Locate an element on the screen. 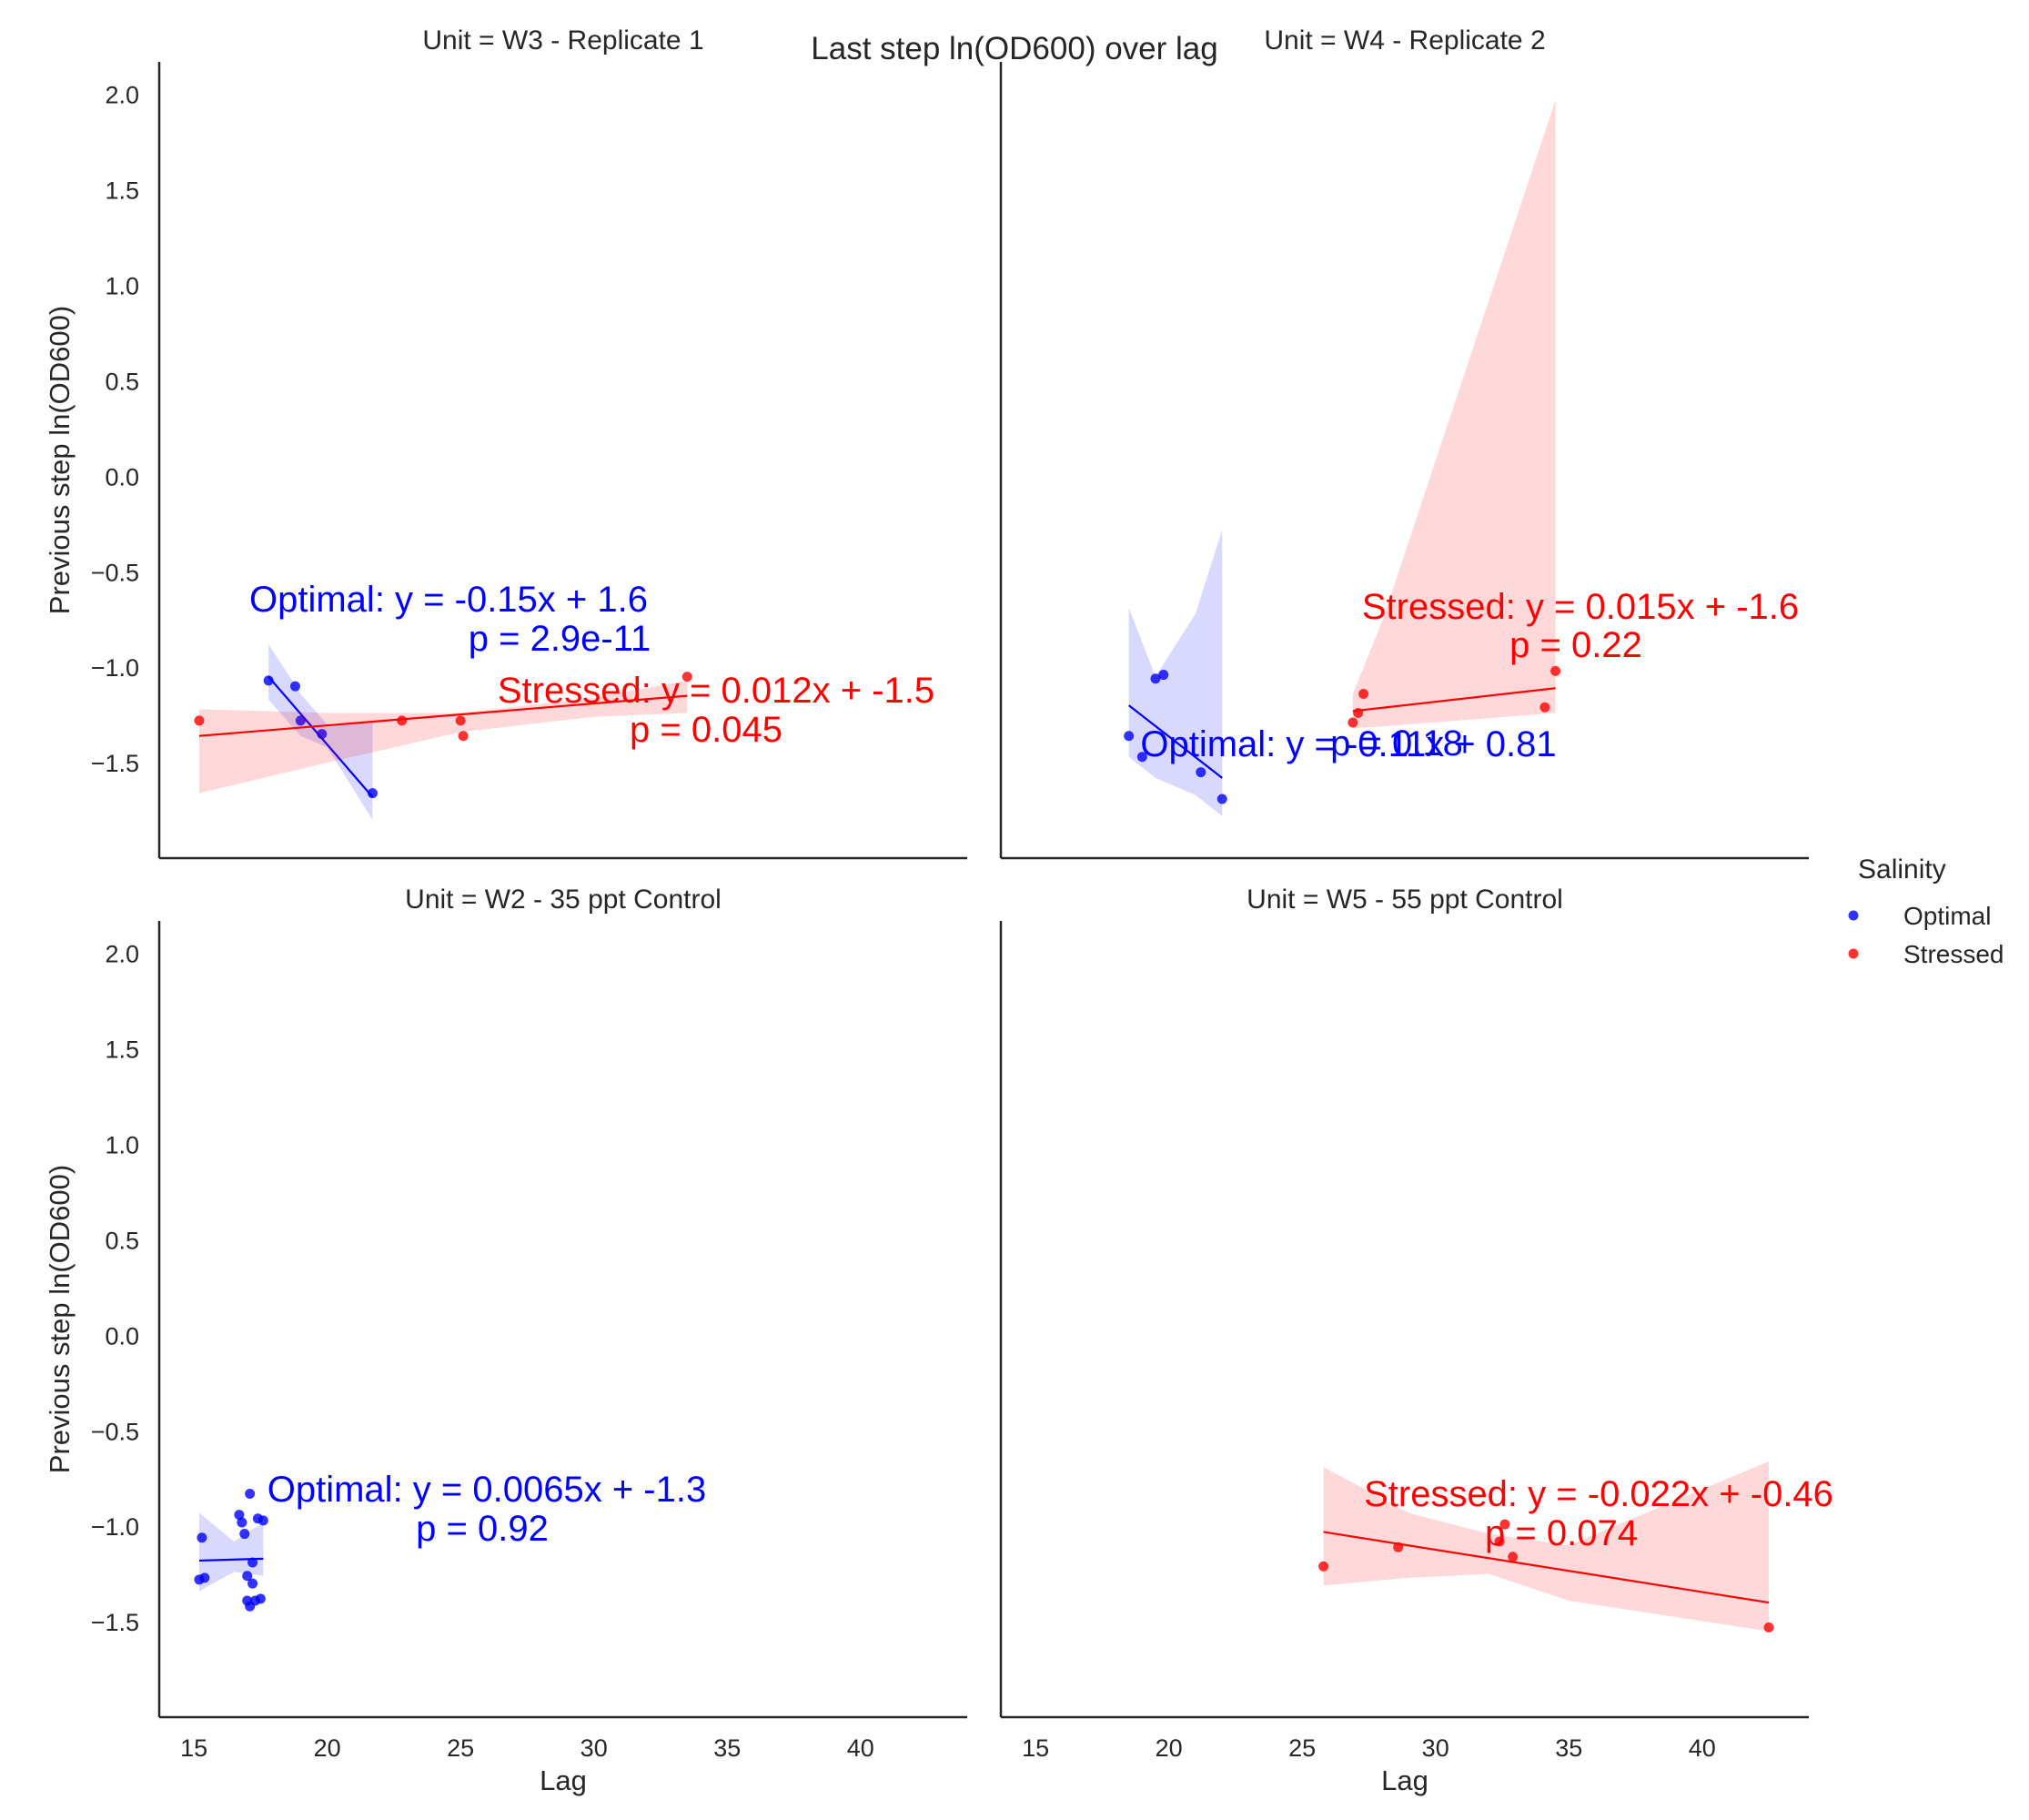 This screenshot has height=1820, width=2029. annotation-optimal-equation: Optimal: y = 0.0065x + -1.3 is located at coordinates (487, 1490).